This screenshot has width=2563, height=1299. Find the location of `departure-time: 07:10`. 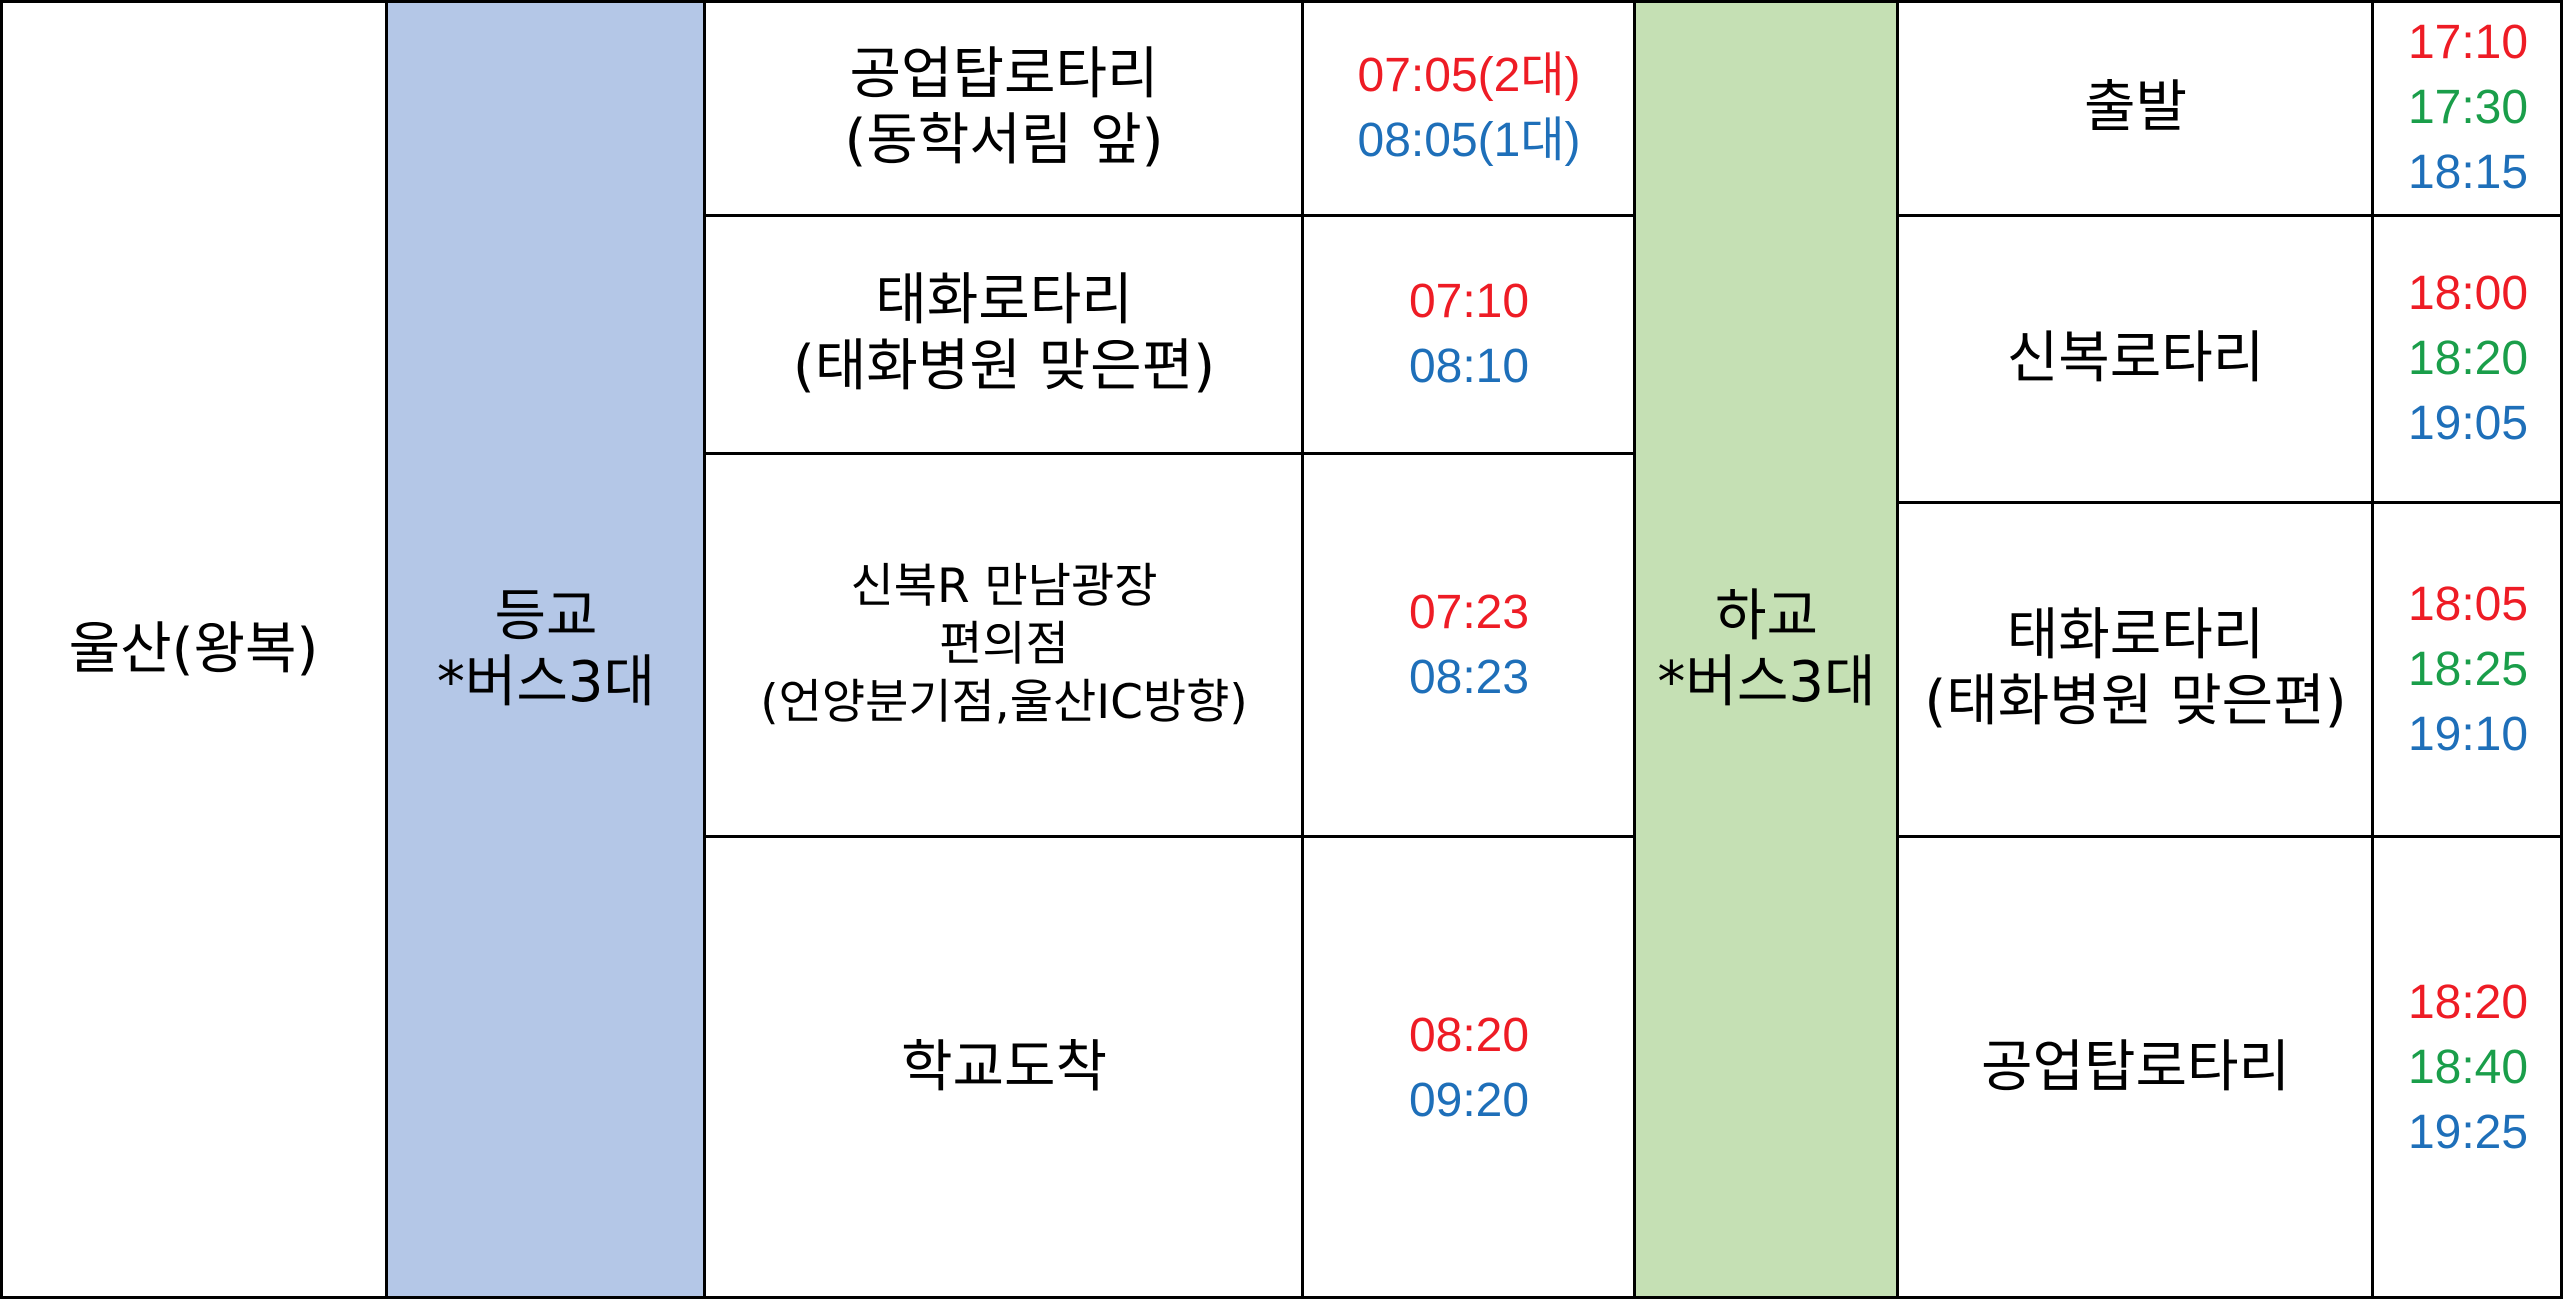

departure-time: 07:10 is located at coordinates (1469, 301).